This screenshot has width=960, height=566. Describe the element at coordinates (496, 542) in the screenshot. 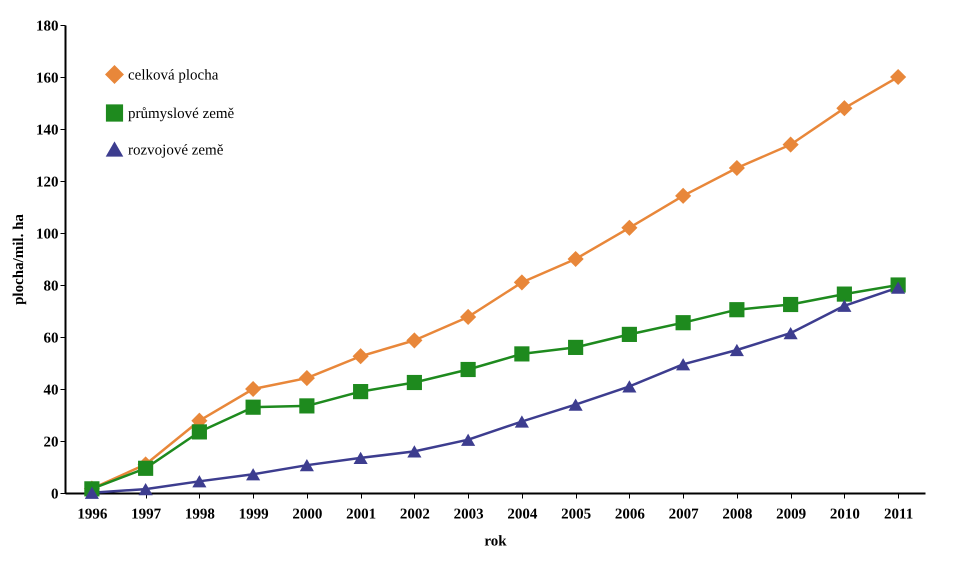

I see `x-axis-title: rok` at that location.